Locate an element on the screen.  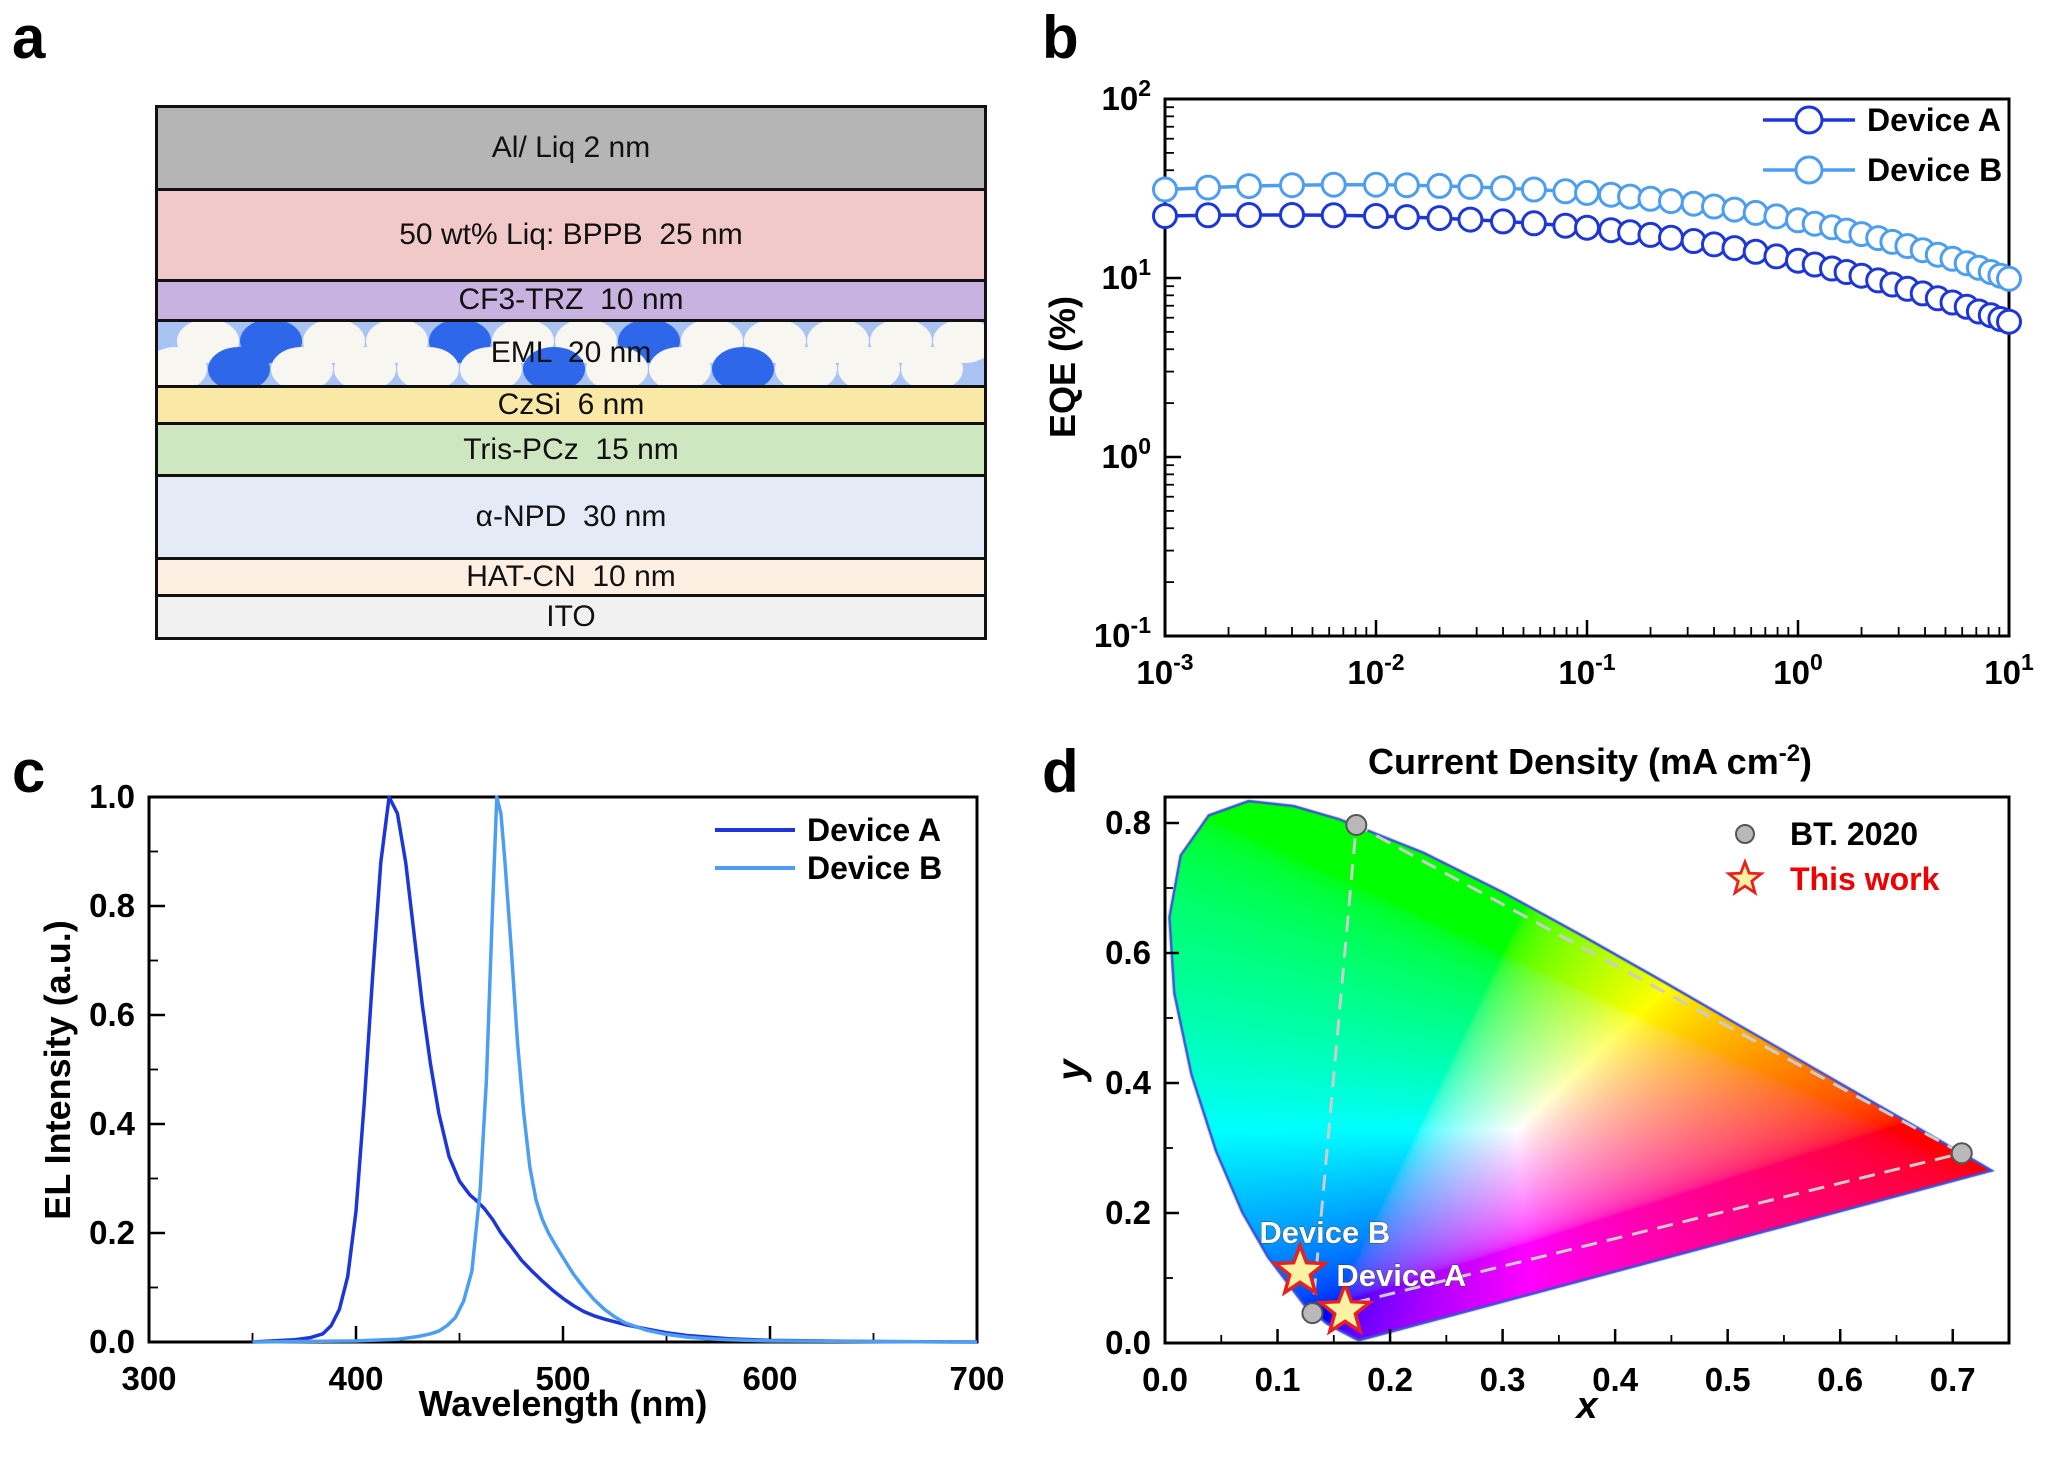
stack-layer-label: α-NPD 30 nm is located at coordinates (571, 516).